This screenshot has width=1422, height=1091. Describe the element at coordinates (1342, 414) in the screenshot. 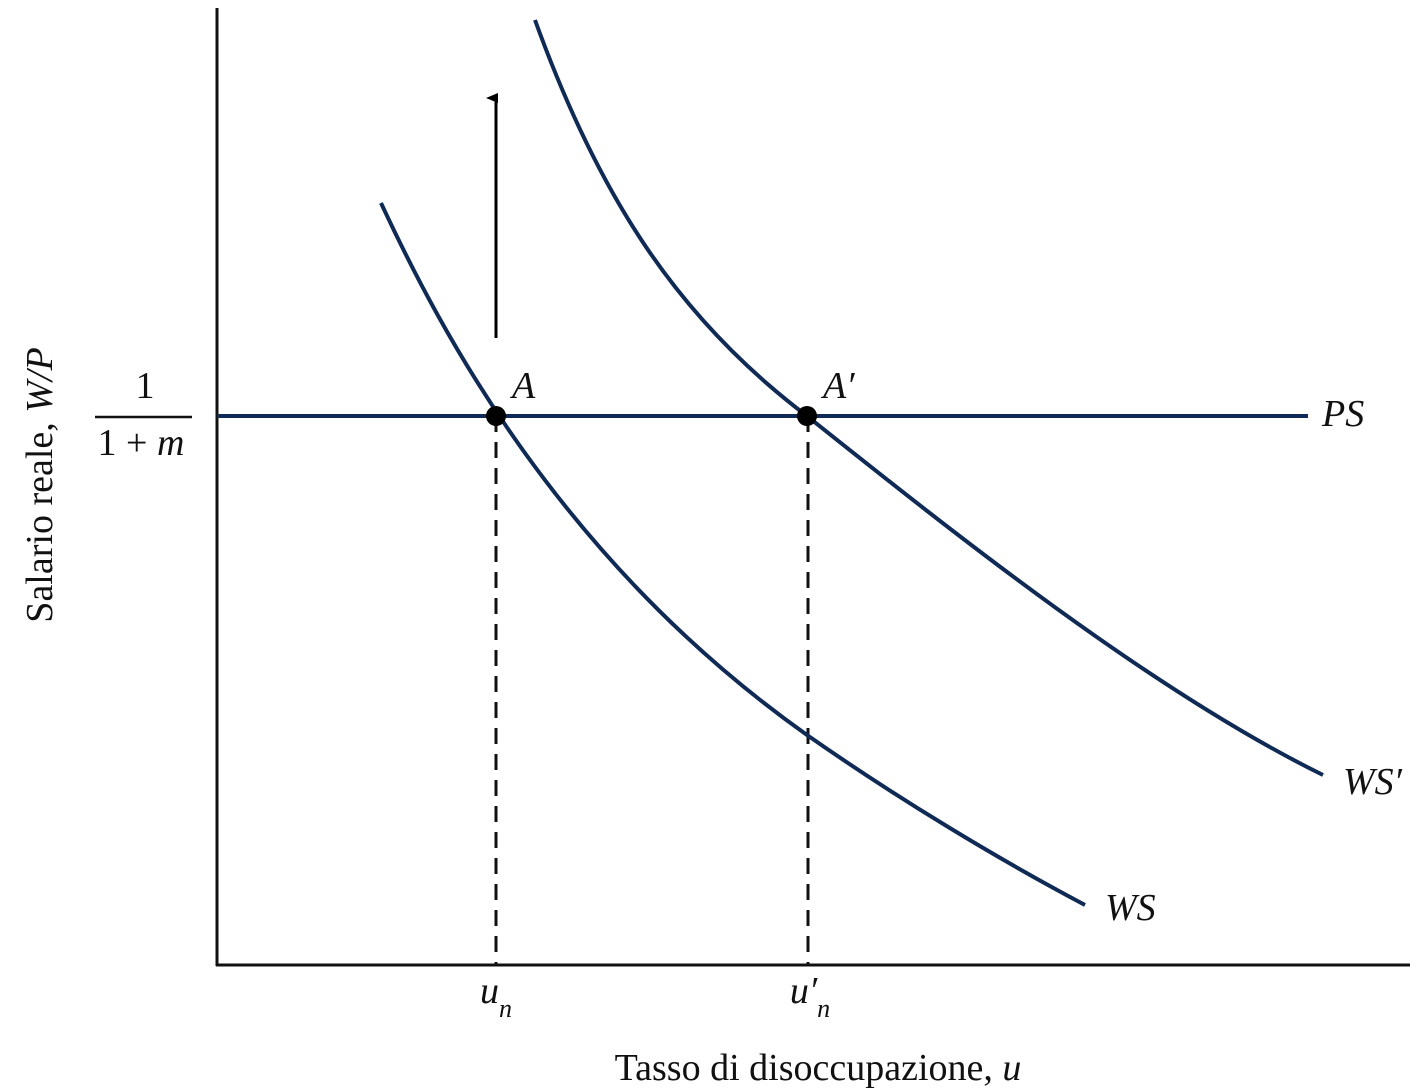

I see `curve-label: PS` at that location.